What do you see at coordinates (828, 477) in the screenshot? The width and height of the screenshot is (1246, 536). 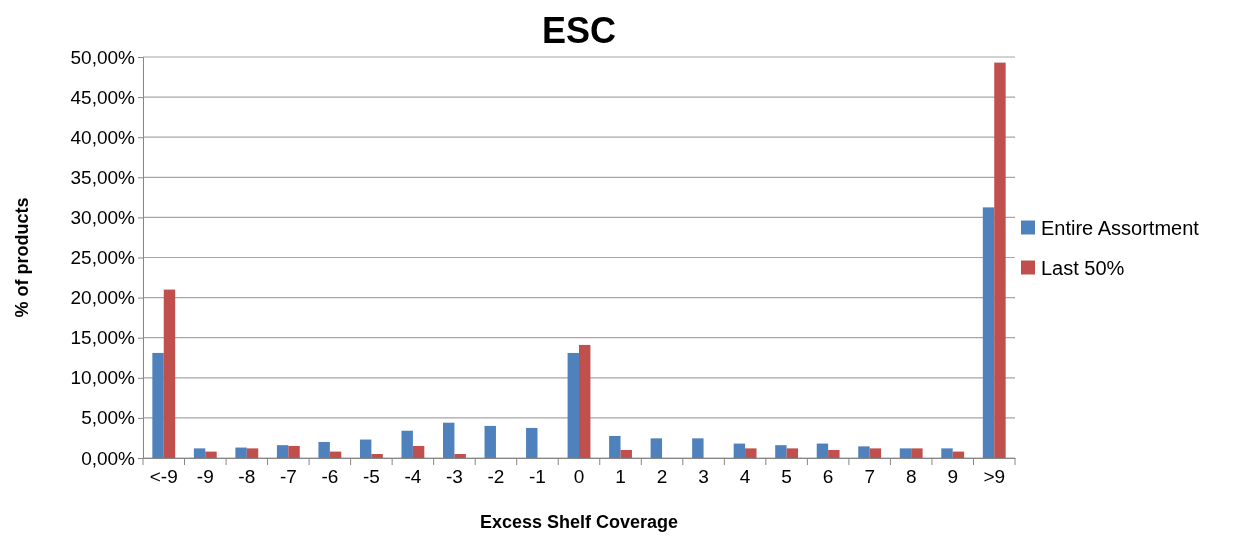 I see `x-tick-label: 6` at bounding box center [828, 477].